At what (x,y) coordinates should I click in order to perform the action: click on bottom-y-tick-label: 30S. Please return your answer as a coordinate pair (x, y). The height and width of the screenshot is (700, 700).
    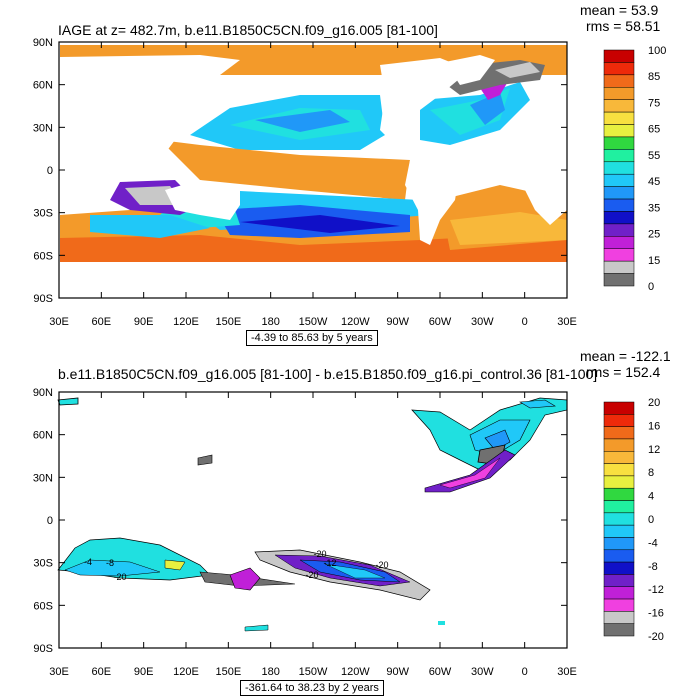
    Looking at the image, I should click on (43, 564).